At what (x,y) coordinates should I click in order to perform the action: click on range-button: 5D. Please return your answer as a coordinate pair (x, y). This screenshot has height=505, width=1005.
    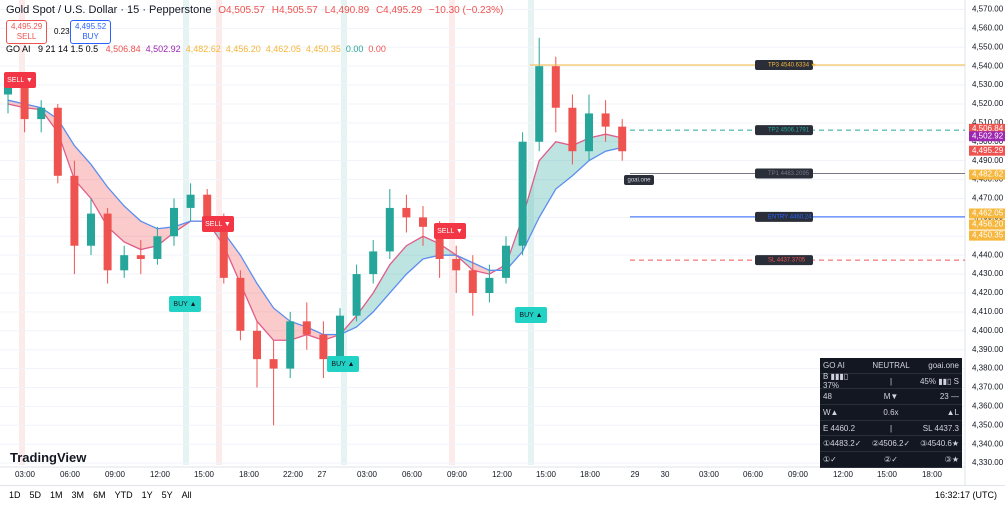
    Looking at the image, I should click on (35, 495).